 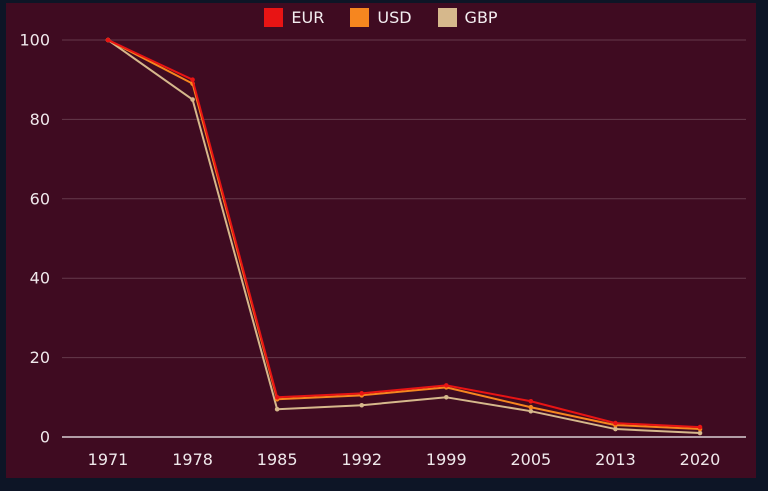 What do you see at coordinates (40, 119) in the screenshot?
I see `y-tick-label: 80` at bounding box center [40, 119].